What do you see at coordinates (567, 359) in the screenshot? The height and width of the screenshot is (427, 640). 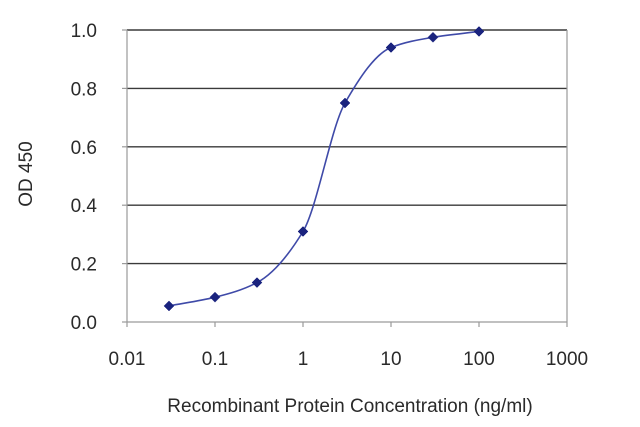 I see `x-tick-label-5: 1000` at bounding box center [567, 359].